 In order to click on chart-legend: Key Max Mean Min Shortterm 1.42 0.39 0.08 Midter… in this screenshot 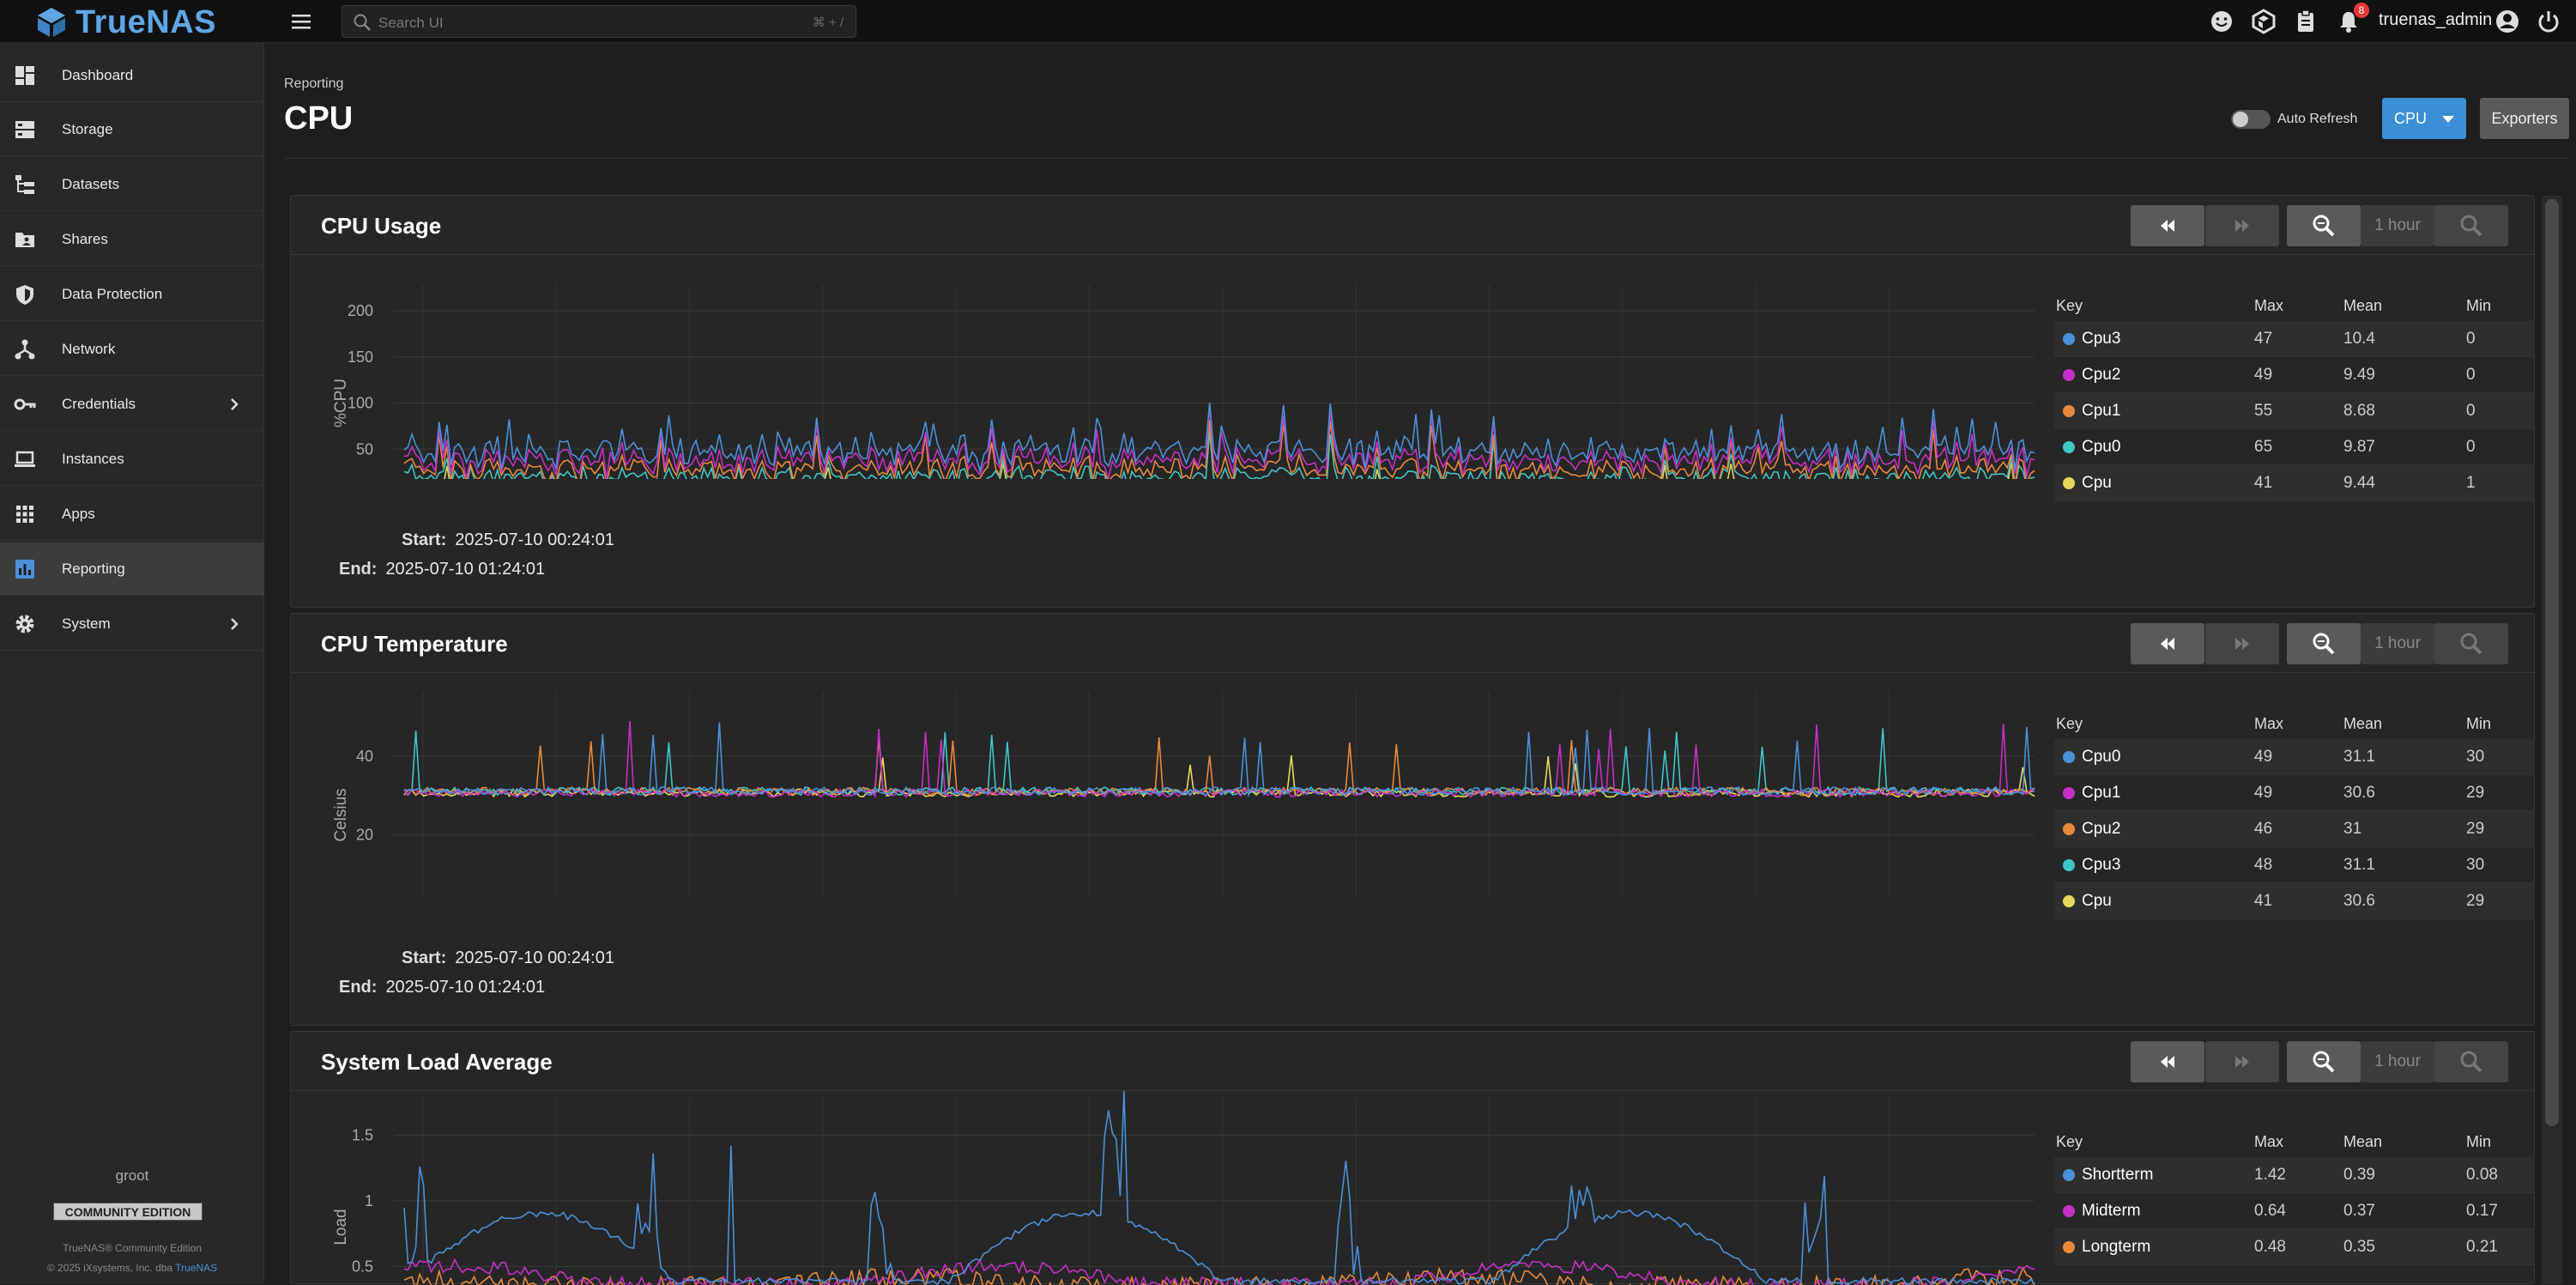, I will do `click(2294, 1209)`.